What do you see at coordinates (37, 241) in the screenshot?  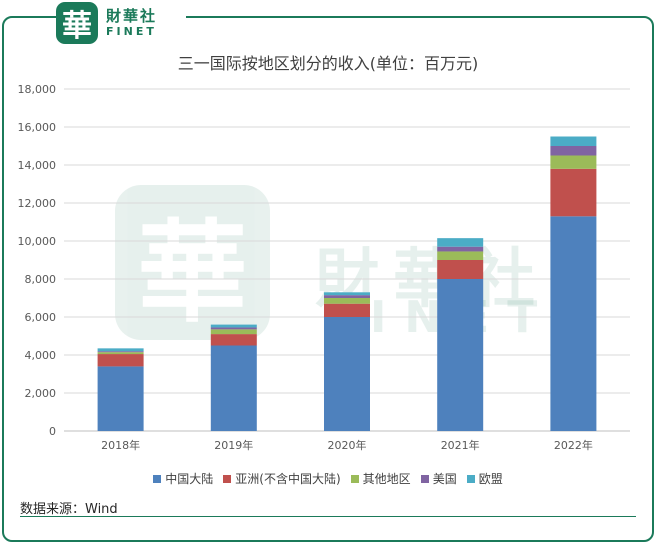 I see `y-tick-label: 10,000` at bounding box center [37, 241].